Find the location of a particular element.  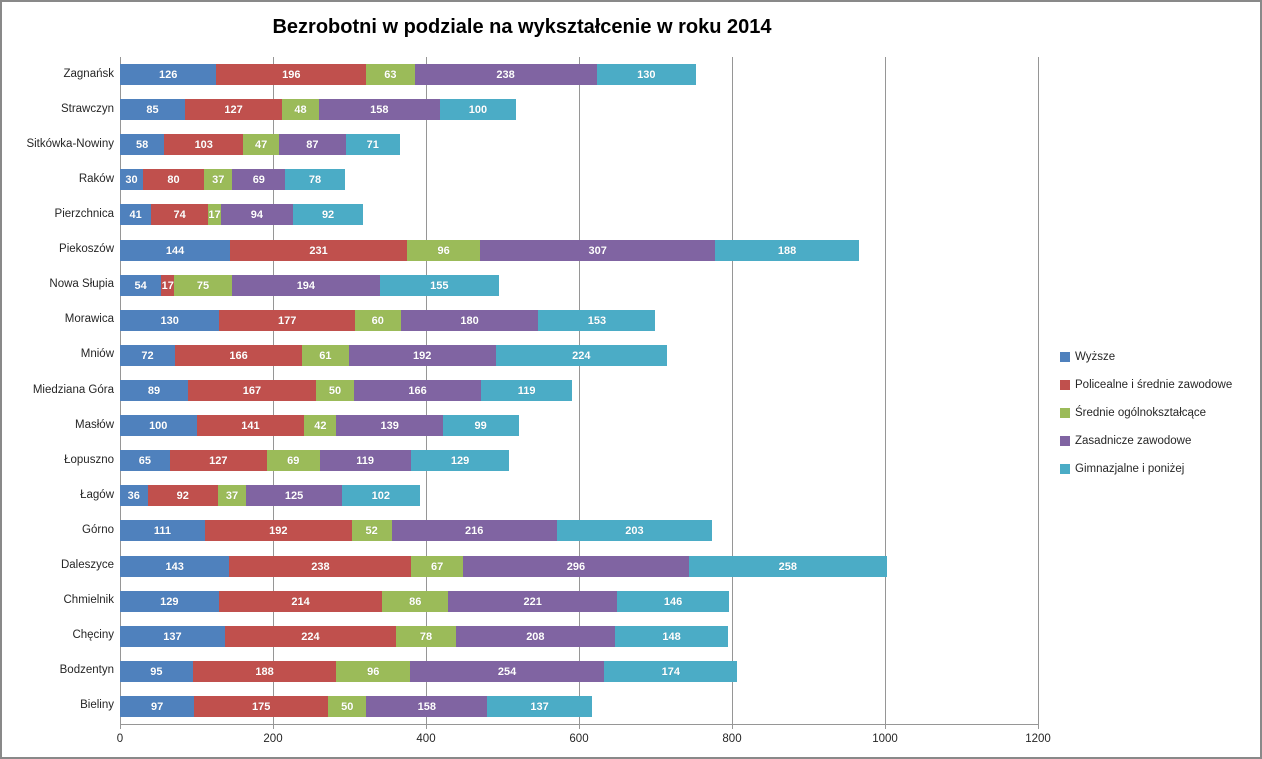

category-label-Mniów: Mniów is located at coordinates (97, 354).